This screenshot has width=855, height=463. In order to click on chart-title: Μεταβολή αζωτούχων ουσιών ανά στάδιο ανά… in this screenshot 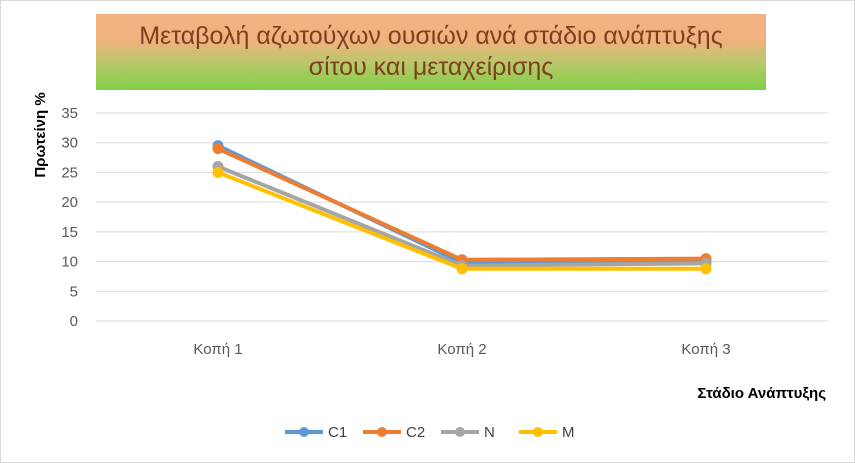, I will do `click(431, 52)`.